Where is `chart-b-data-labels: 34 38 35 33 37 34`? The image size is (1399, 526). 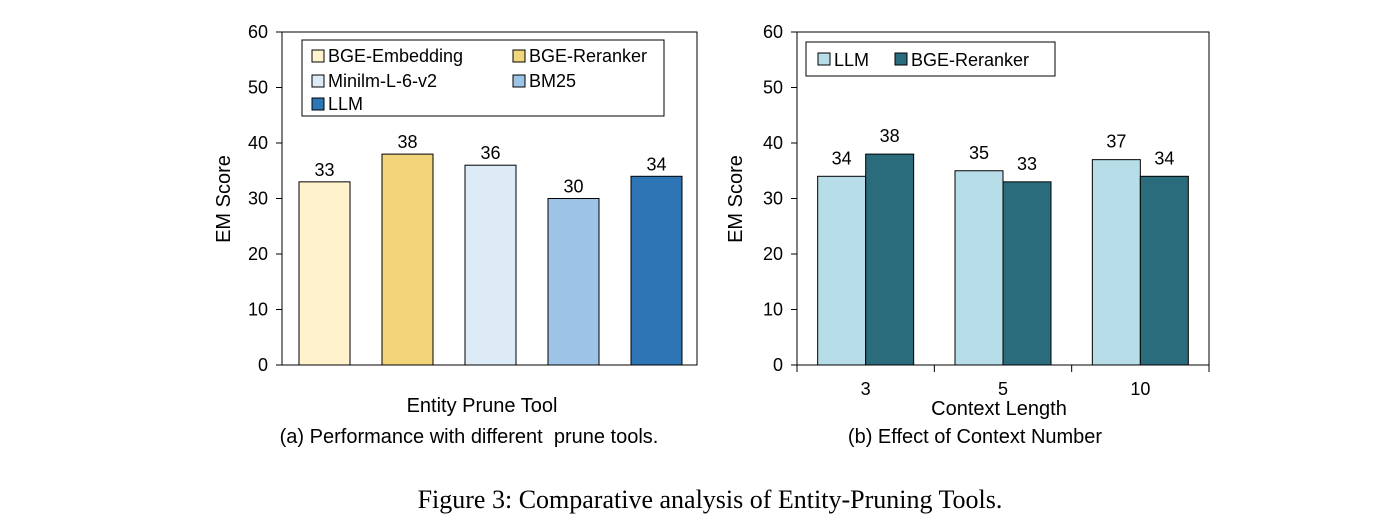 chart-b-data-labels: 34 38 35 33 37 34 is located at coordinates (1003, 150).